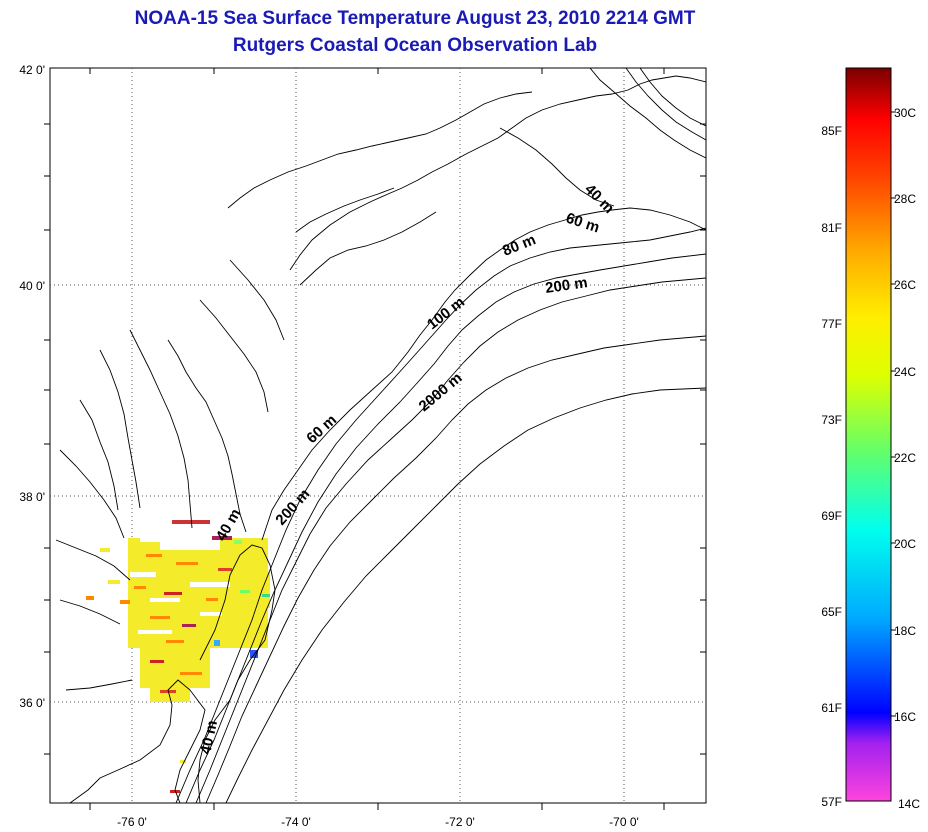 The width and height of the screenshot is (928, 832). Describe the element at coordinates (624, 822) in the screenshot. I see `lon-label-70: -70 0'` at that location.